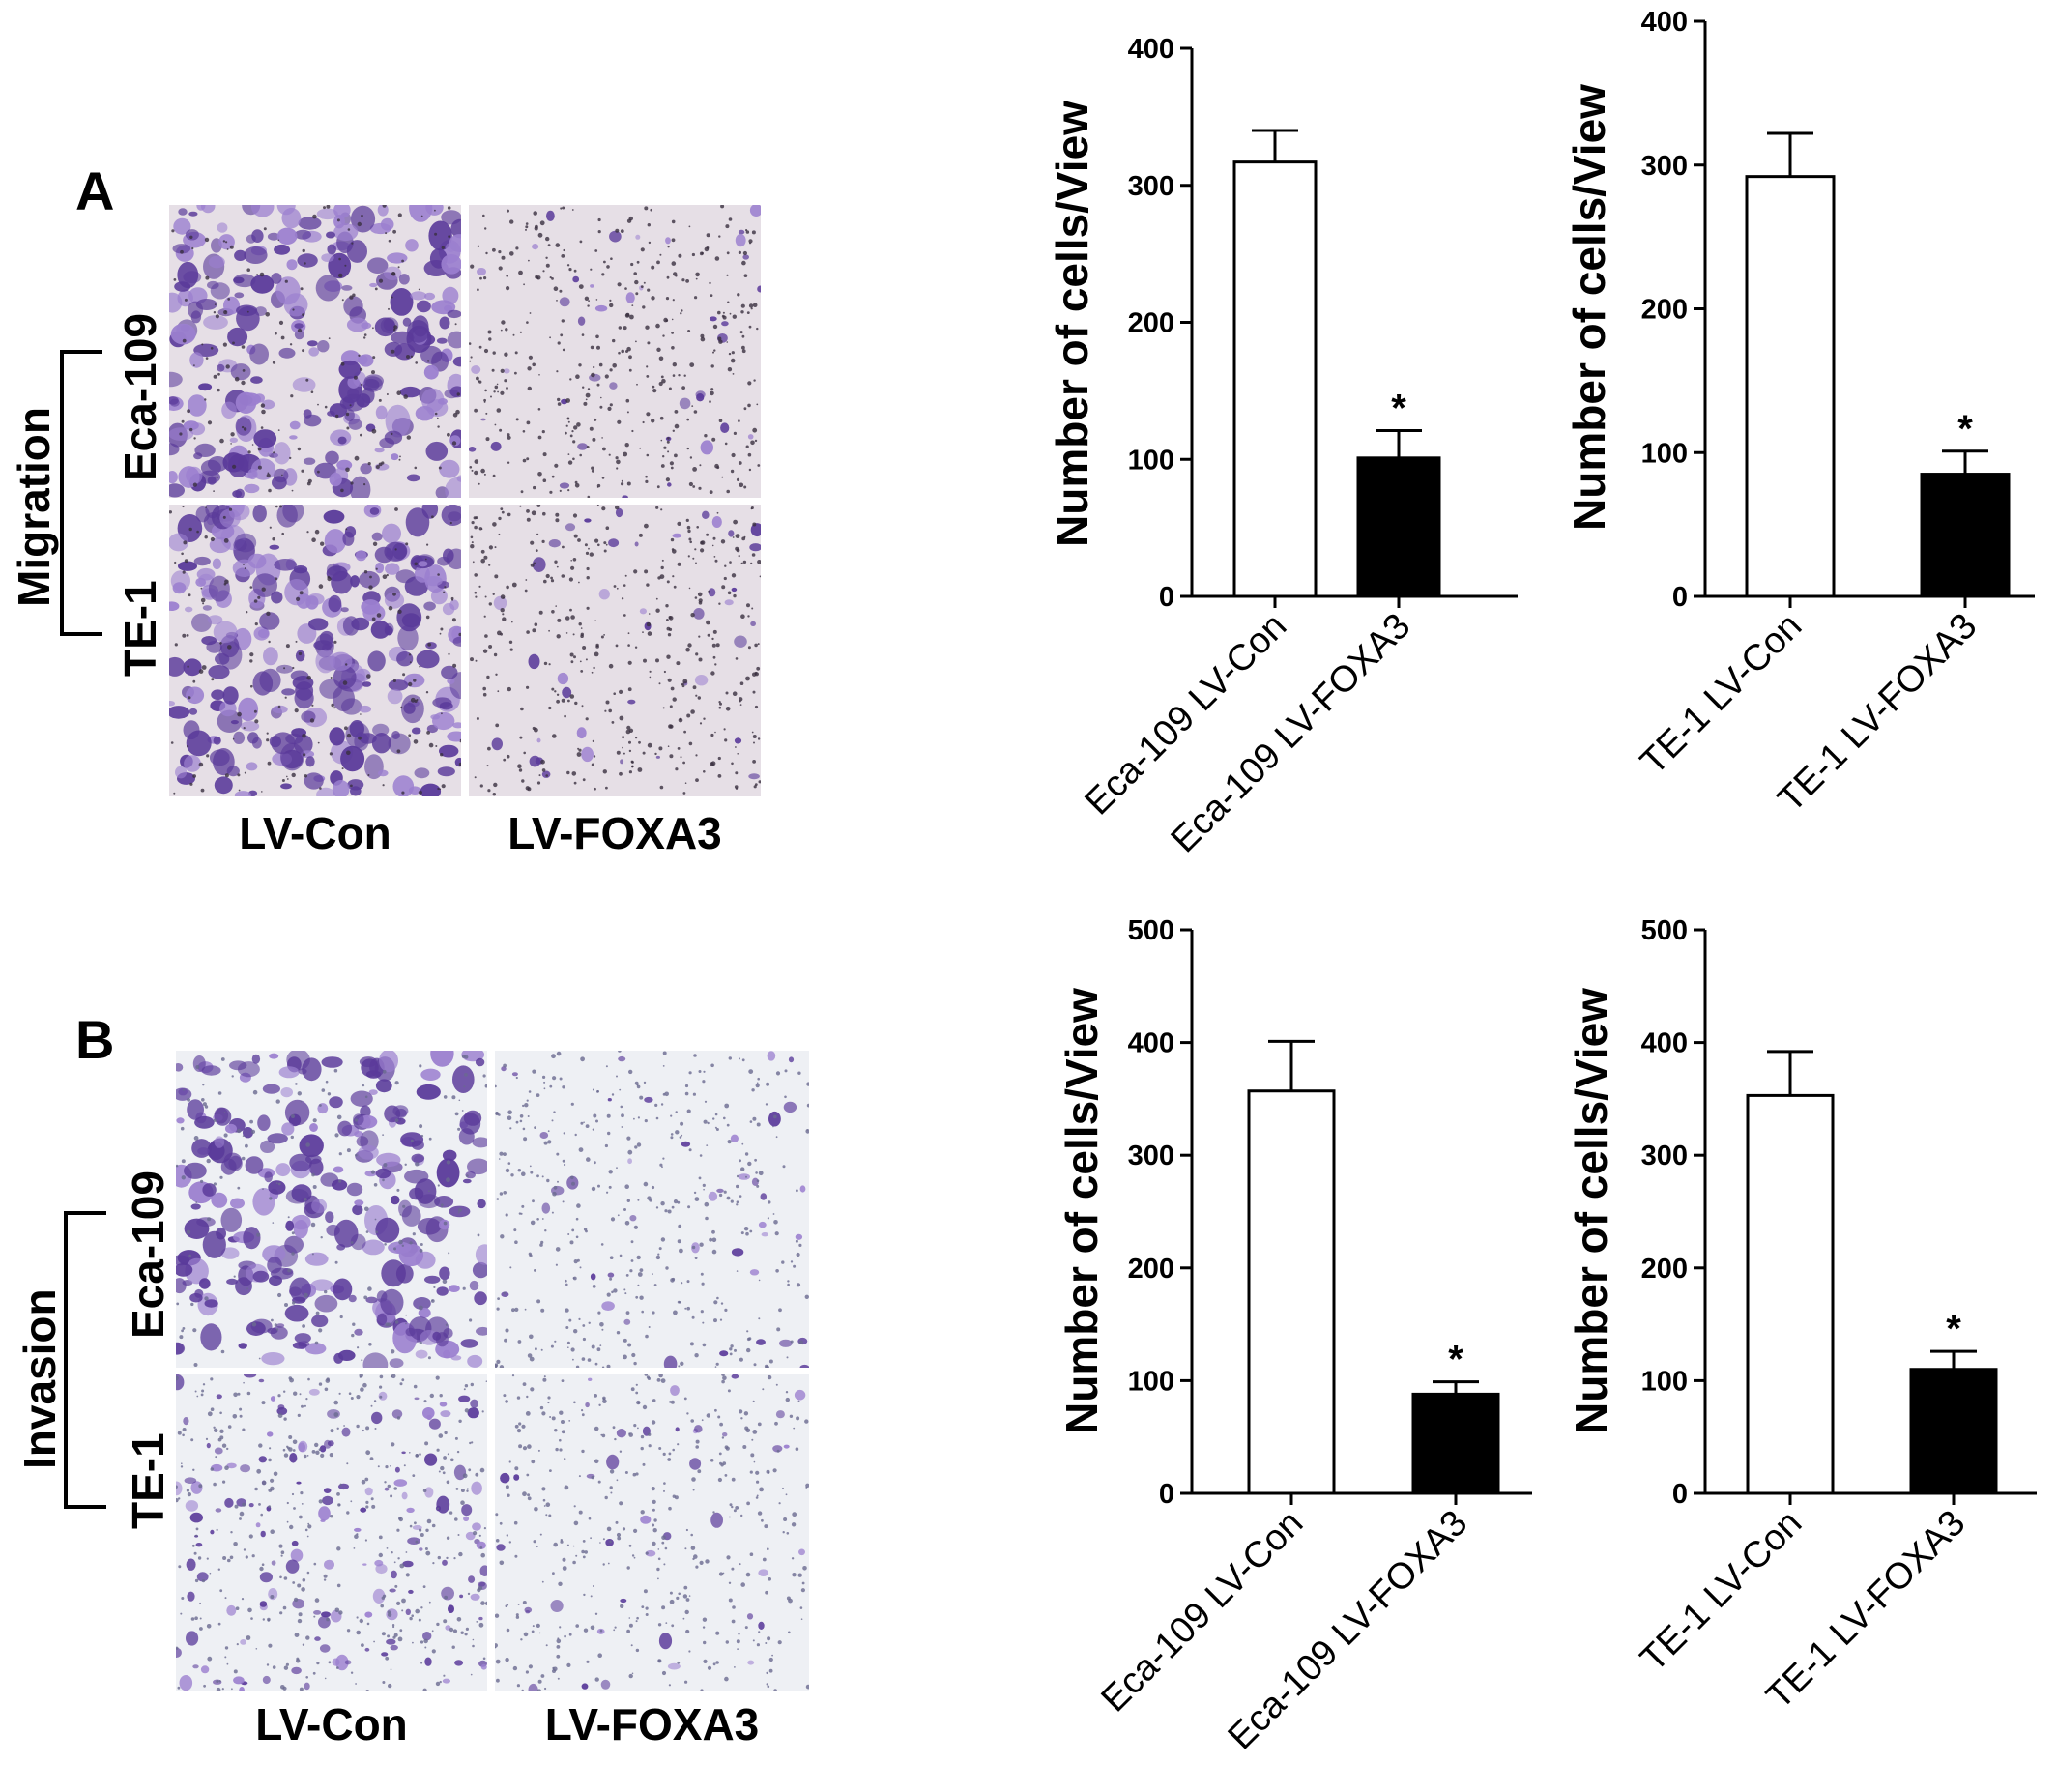 Image resolution: width=2057 pixels, height=1792 pixels. I want to click on chart-4-y-axis-label: Number of cells/View, so click(1591, 1211).